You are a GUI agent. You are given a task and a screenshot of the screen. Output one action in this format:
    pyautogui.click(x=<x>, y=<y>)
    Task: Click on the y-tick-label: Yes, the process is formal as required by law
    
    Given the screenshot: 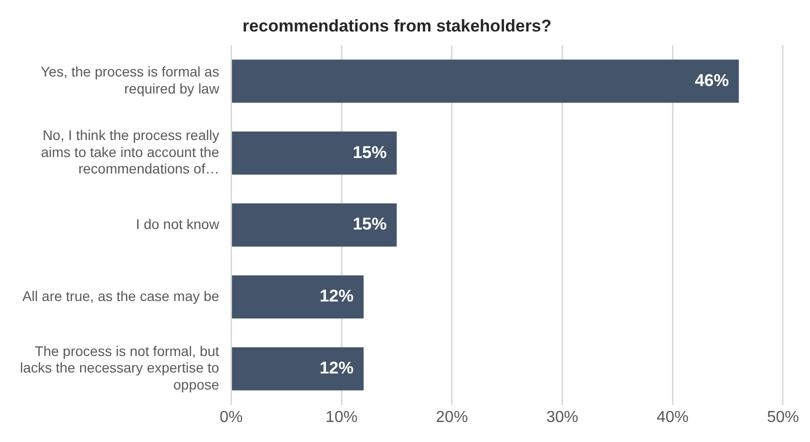 What is the action you would take?
    pyautogui.click(x=130, y=80)
    